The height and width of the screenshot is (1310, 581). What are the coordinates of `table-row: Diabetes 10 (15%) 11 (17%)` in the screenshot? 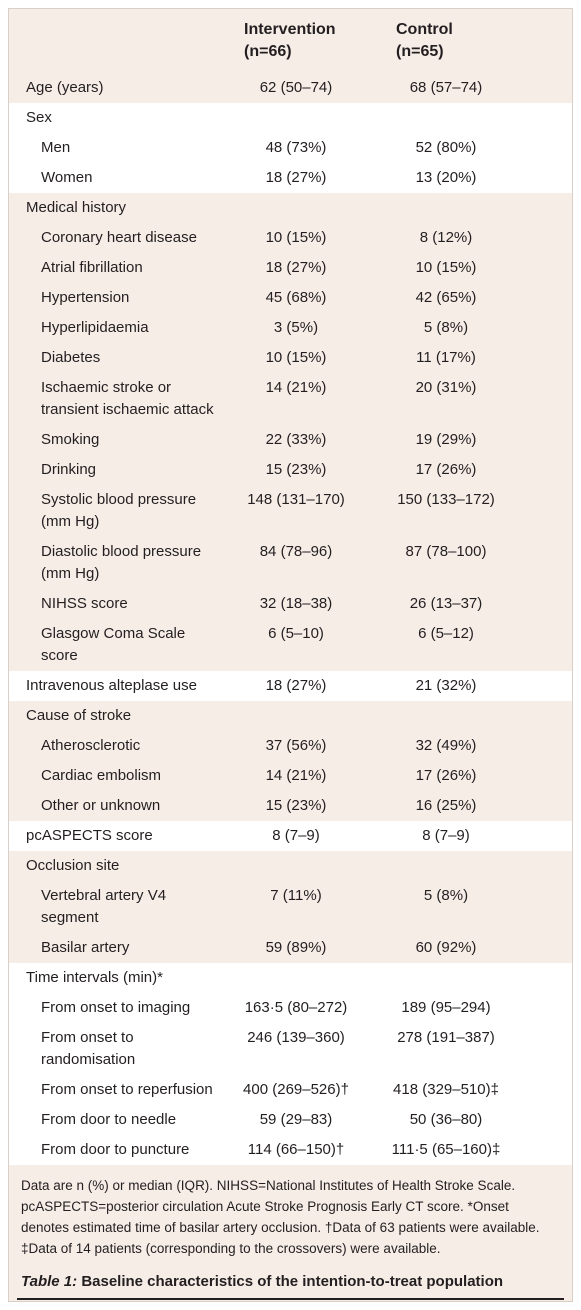 It's located at (290, 358).